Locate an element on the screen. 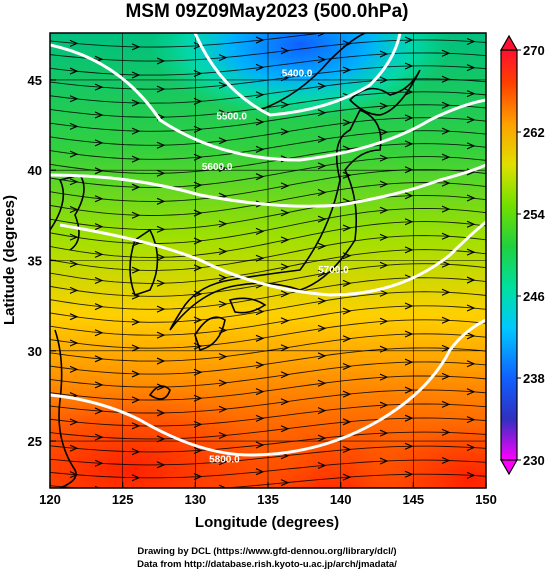 This screenshot has width=548, height=573. y-tick-label: 30 is located at coordinates (35, 351).